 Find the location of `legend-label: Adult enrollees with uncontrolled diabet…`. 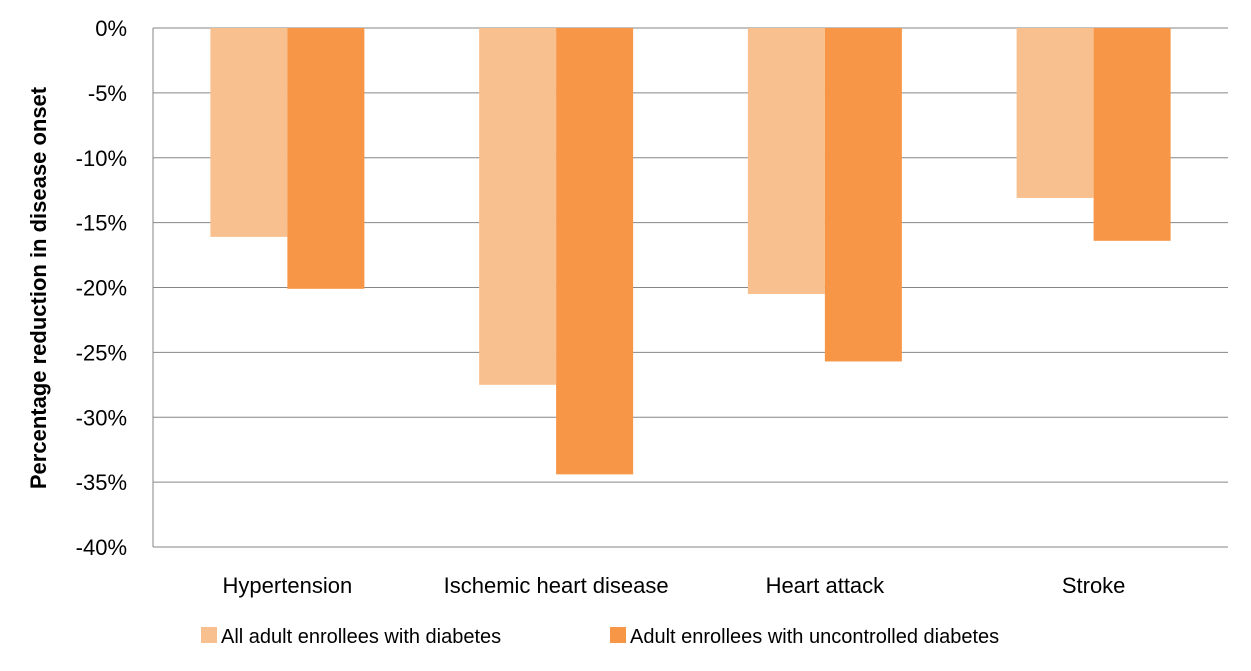

legend-label: Adult enrollees with uncontrolled diabet… is located at coordinates (814, 637).